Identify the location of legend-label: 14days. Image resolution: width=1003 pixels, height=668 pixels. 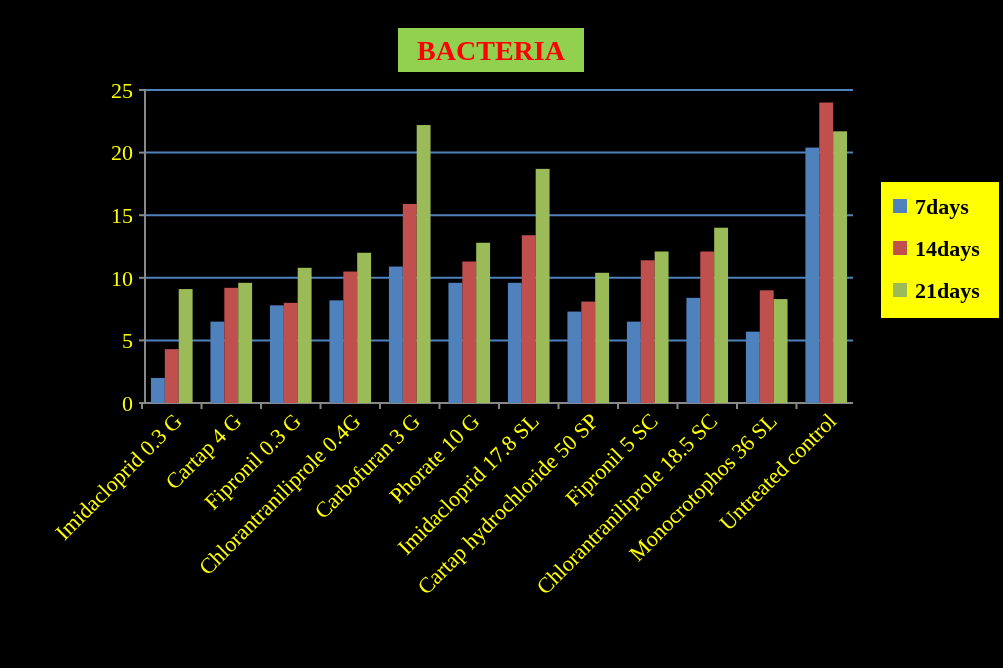
(948, 248).